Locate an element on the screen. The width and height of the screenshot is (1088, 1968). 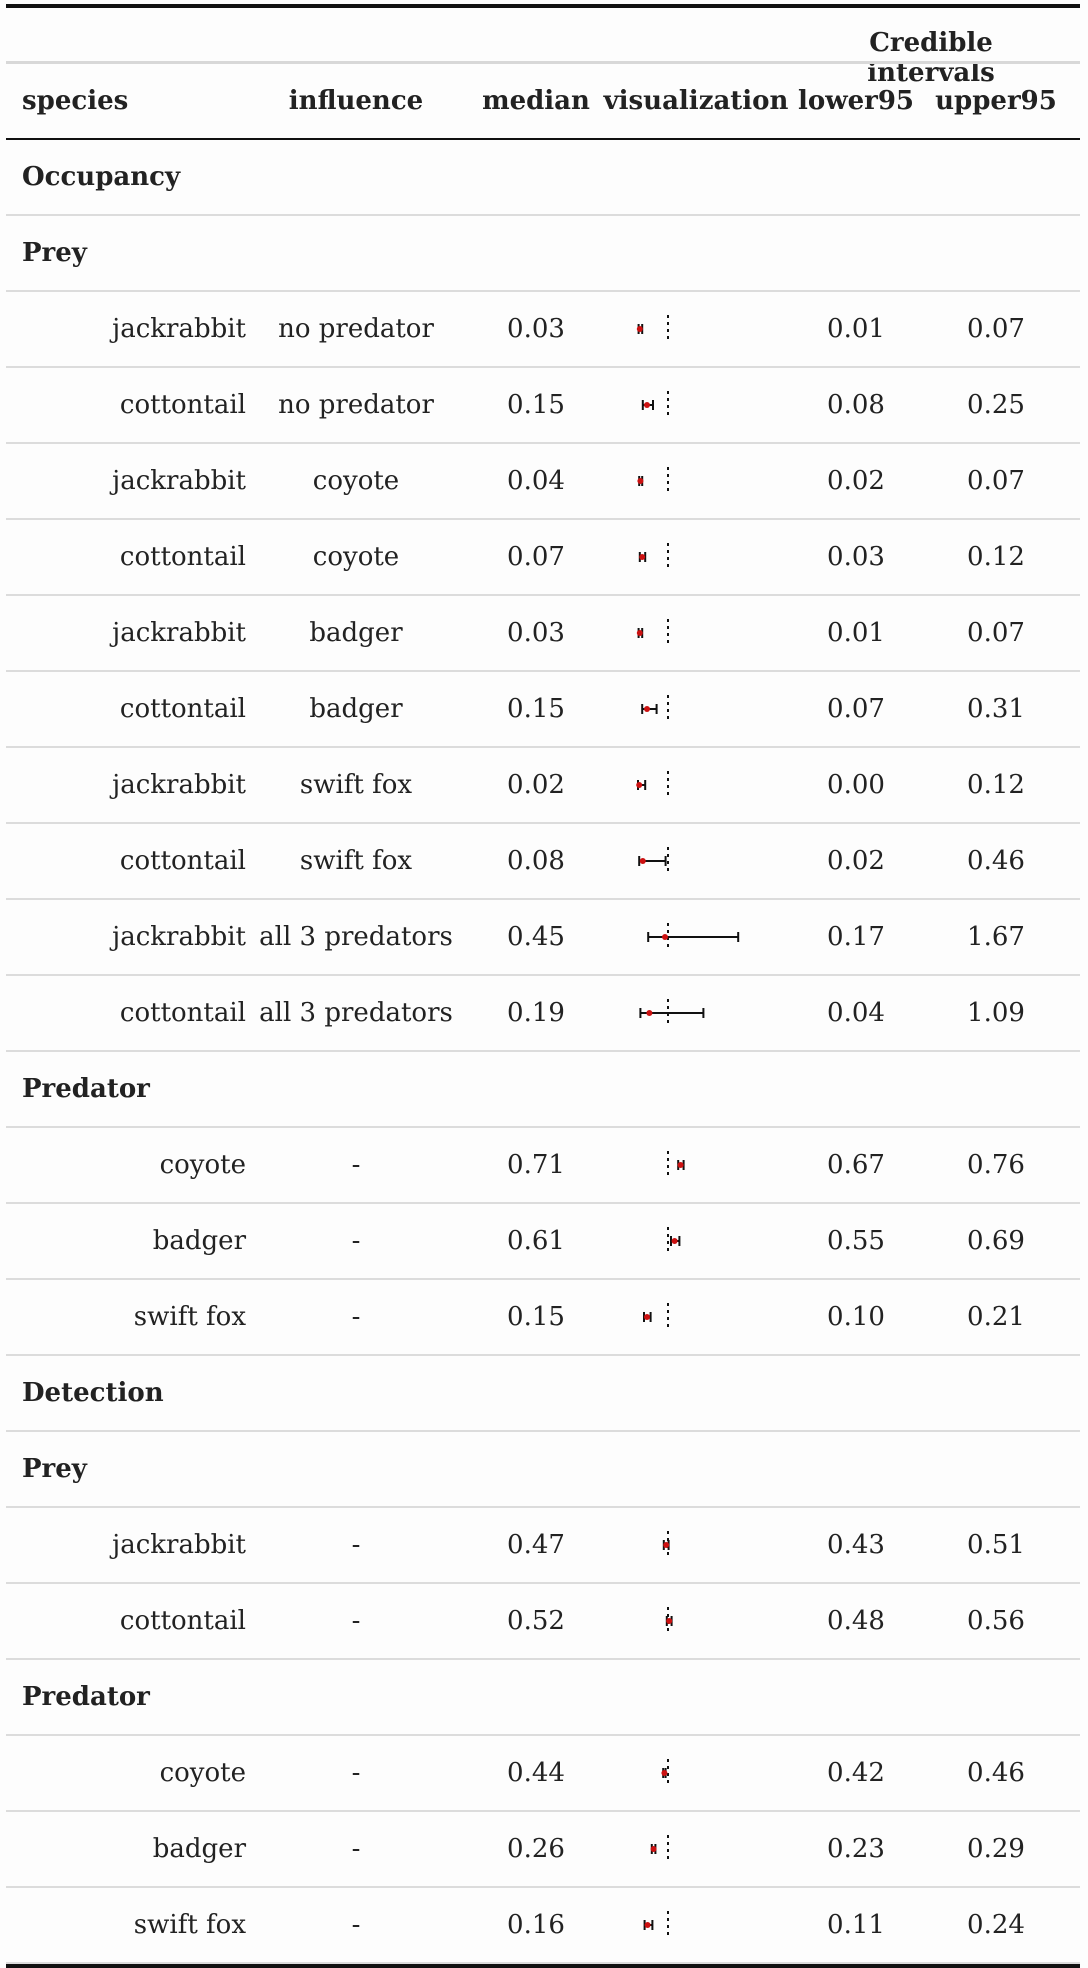
cell-upper95: 0.51 is located at coordinates (996, 1545).